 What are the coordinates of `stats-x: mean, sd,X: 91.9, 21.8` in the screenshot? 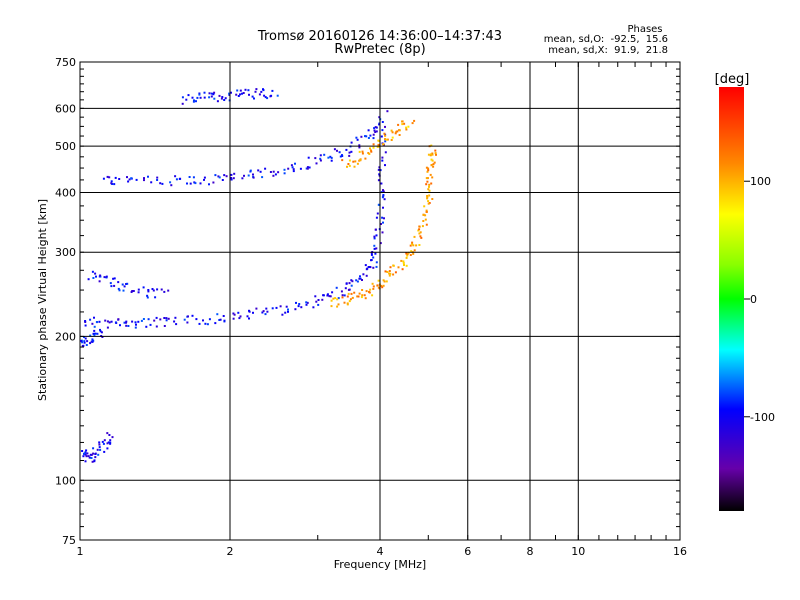 It's located at (608, 50).